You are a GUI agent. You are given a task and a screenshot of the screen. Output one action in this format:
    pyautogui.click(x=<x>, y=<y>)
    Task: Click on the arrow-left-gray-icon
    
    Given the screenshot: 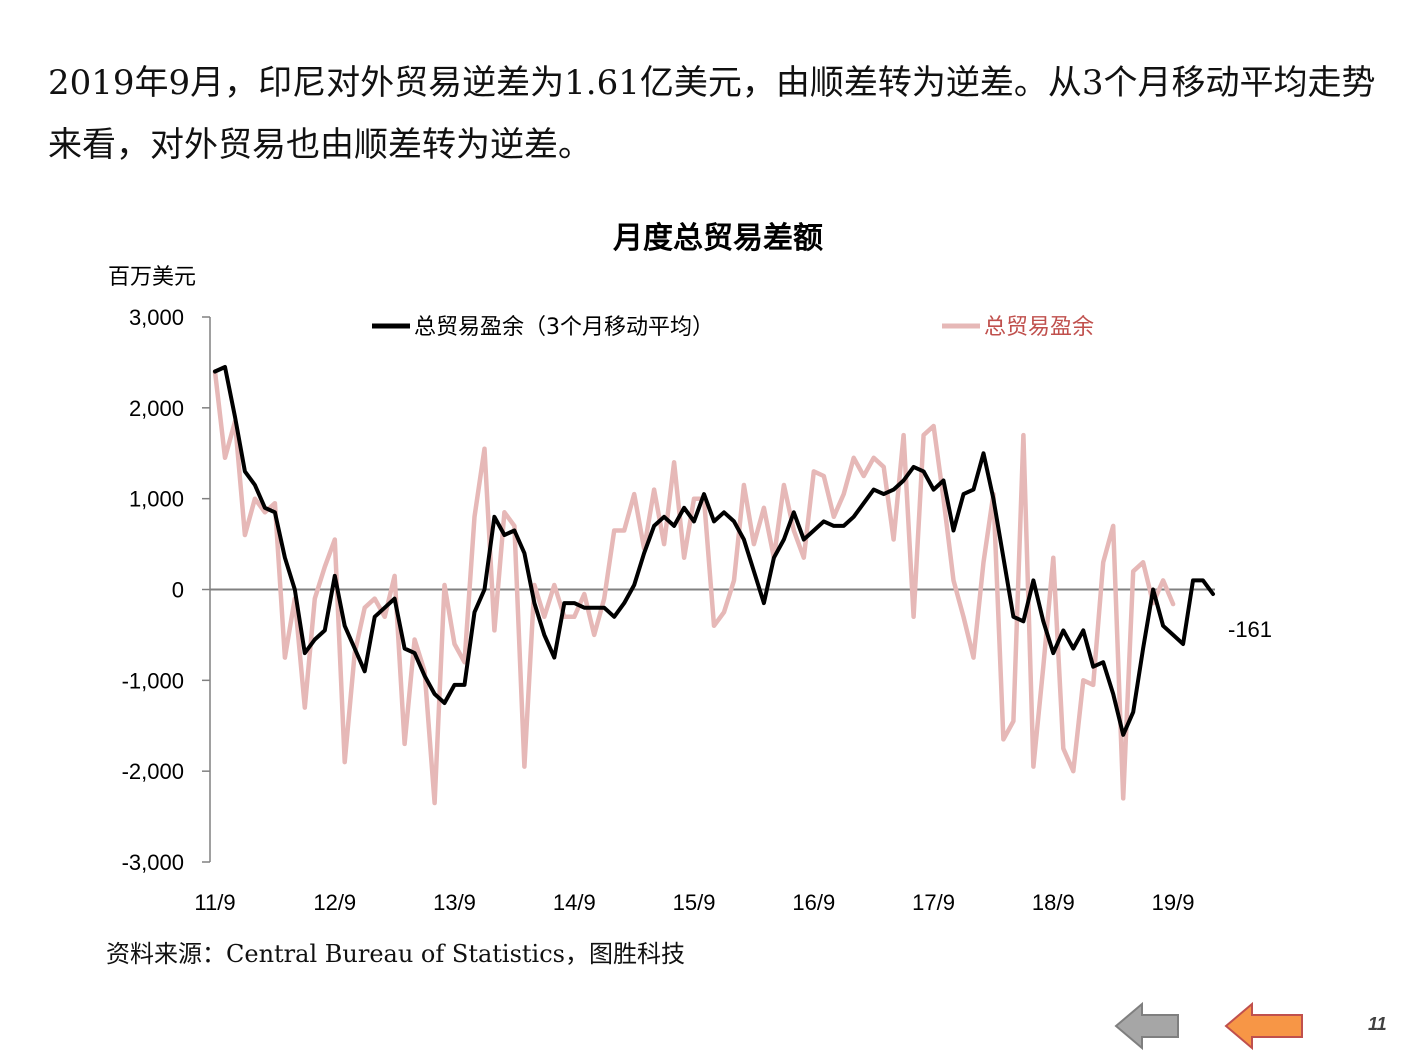 What is the action you would take?
    pyautogui.click(x=1146, y=1026)
    